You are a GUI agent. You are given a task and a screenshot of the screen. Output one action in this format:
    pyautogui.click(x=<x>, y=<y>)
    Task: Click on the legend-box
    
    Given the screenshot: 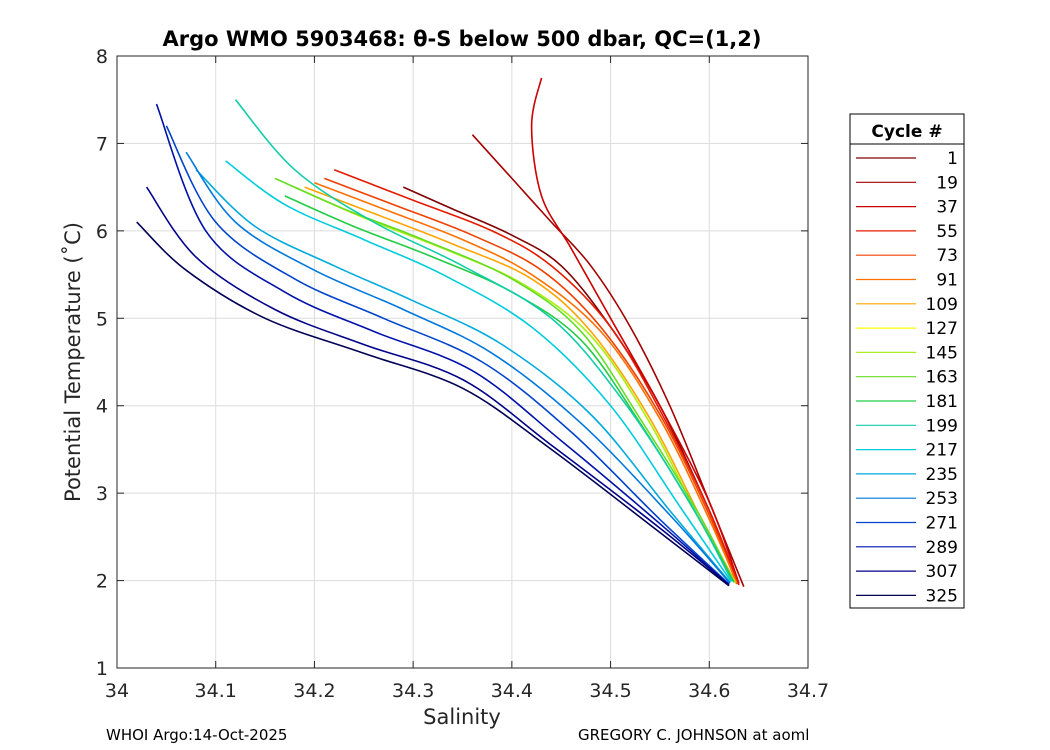 What is the action you would take?
    pyautogui.click(x=907, y=361)
    